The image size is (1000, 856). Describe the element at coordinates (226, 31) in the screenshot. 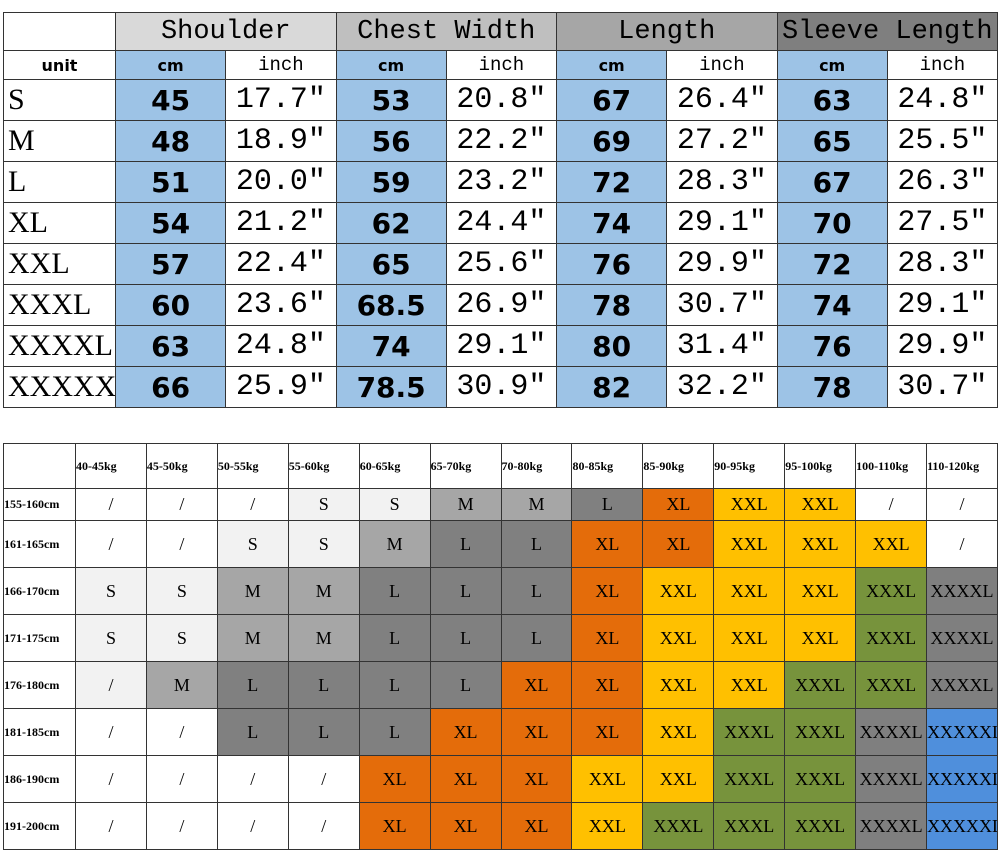

I see `column-header: Shoulder` at that location.